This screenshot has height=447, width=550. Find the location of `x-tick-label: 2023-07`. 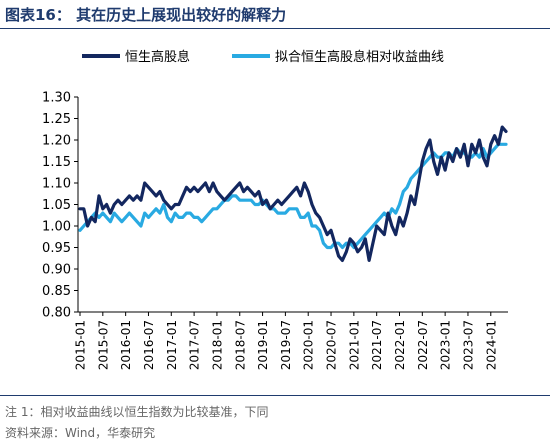

x-tick-label: 2023-07 is located at coordinates (468, 345).